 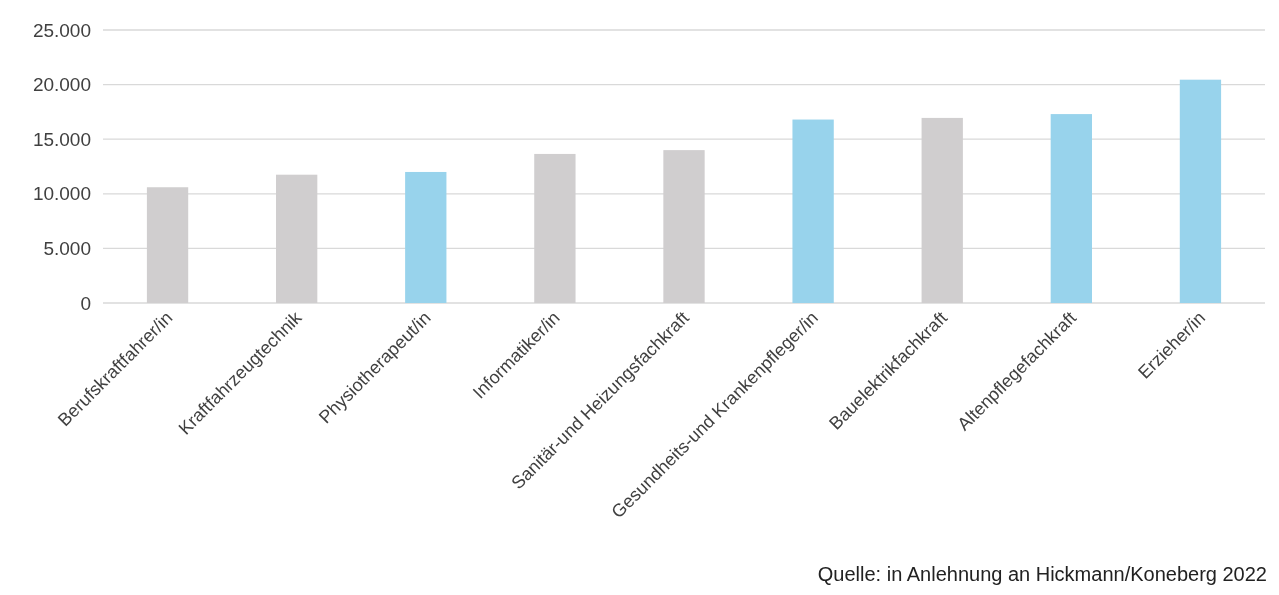 I want to click on y-tick-label: 10.000, so click(x=61, y=194).